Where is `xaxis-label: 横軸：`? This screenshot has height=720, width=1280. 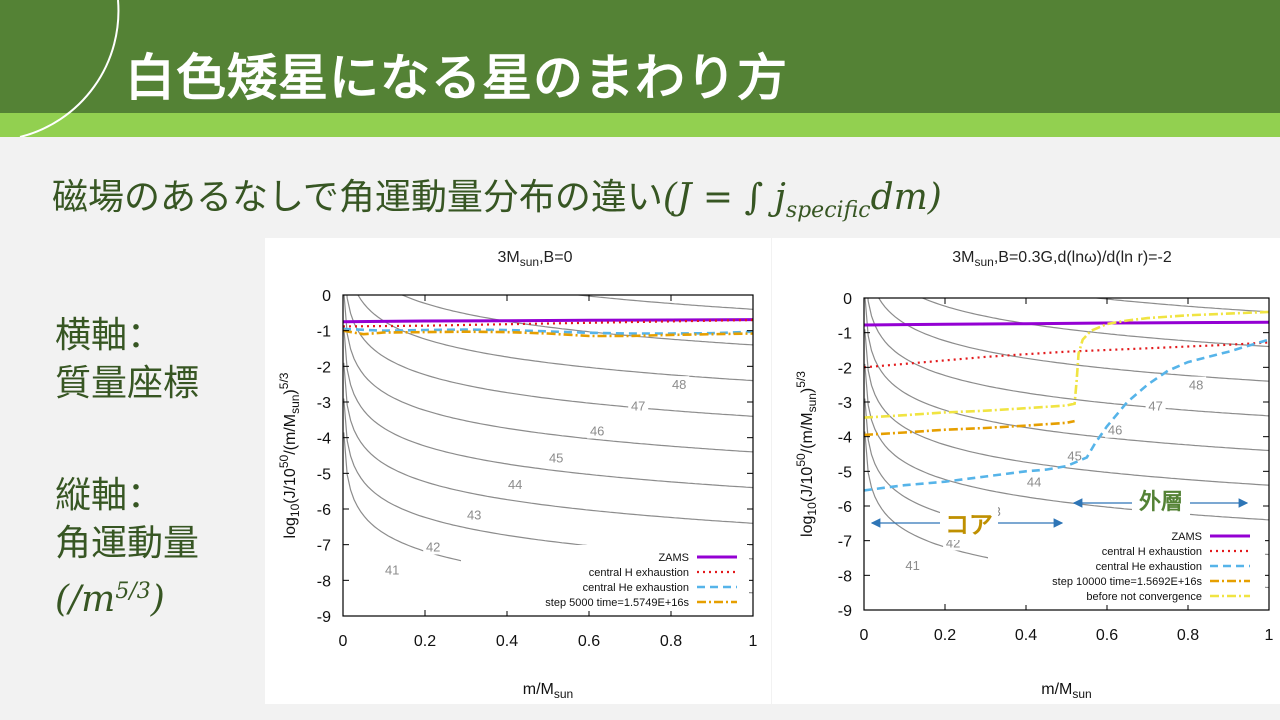
xaxis-label: 横軸： is located at coordinates (109, 335).